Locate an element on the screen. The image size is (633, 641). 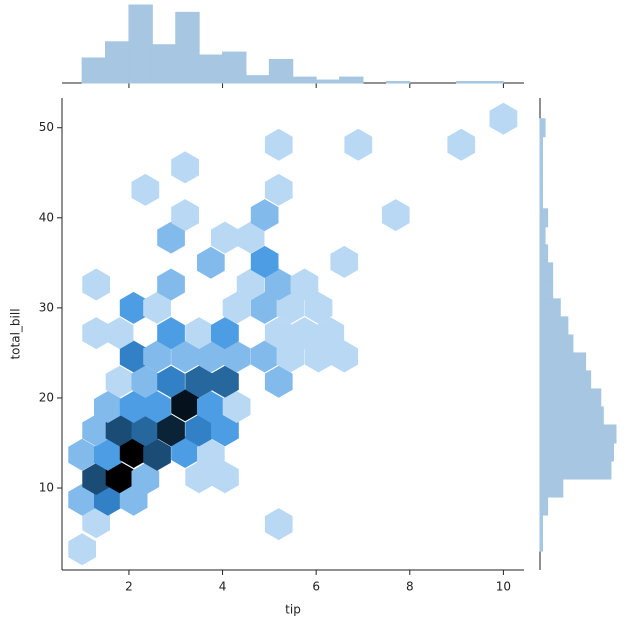
y-tick-label: 10 is located at coordinates (46, 488).